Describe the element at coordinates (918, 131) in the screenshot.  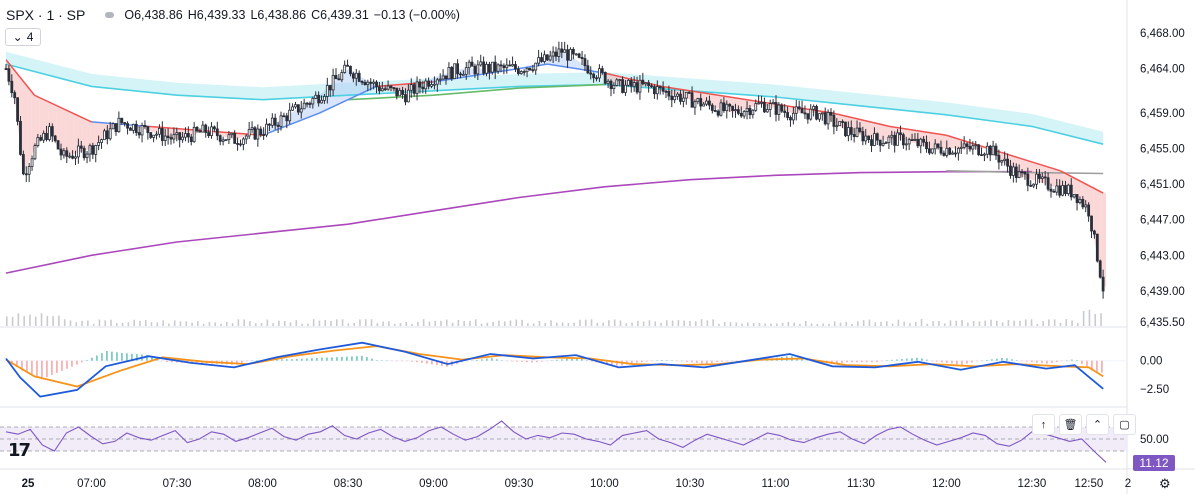
I see `ema-fast-line` at that location.